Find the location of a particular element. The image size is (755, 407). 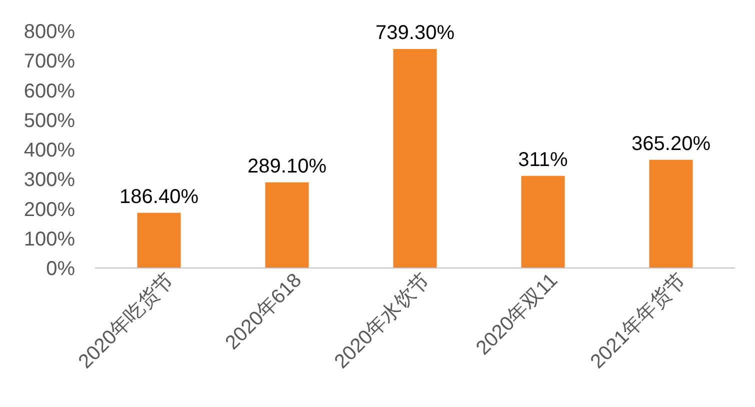

data-label: 186.40% is located at coordinates (159, 197).